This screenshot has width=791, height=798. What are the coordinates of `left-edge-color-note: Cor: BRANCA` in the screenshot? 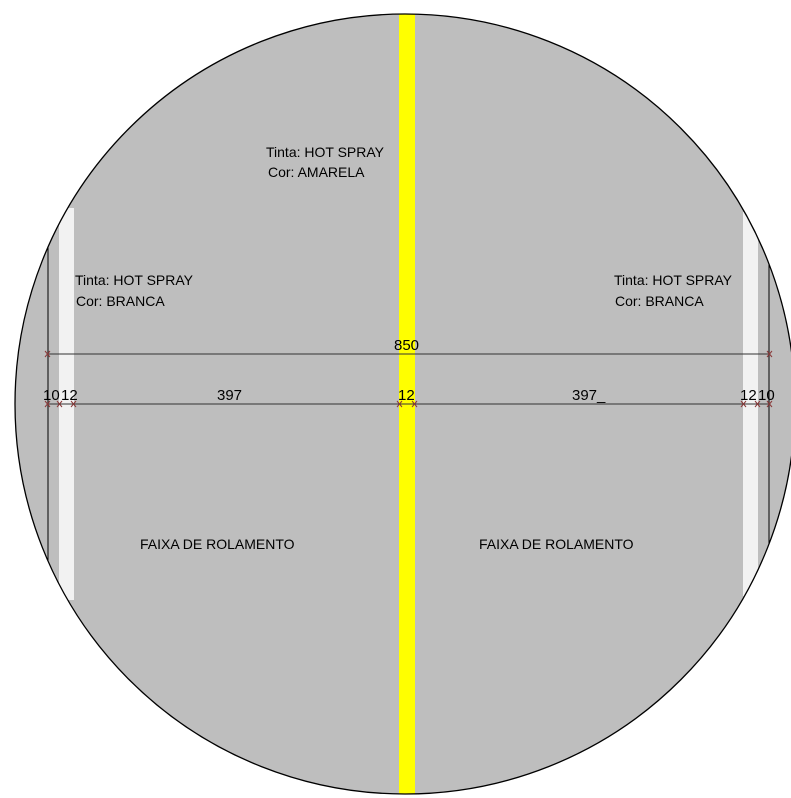 It's located at (120, 301).